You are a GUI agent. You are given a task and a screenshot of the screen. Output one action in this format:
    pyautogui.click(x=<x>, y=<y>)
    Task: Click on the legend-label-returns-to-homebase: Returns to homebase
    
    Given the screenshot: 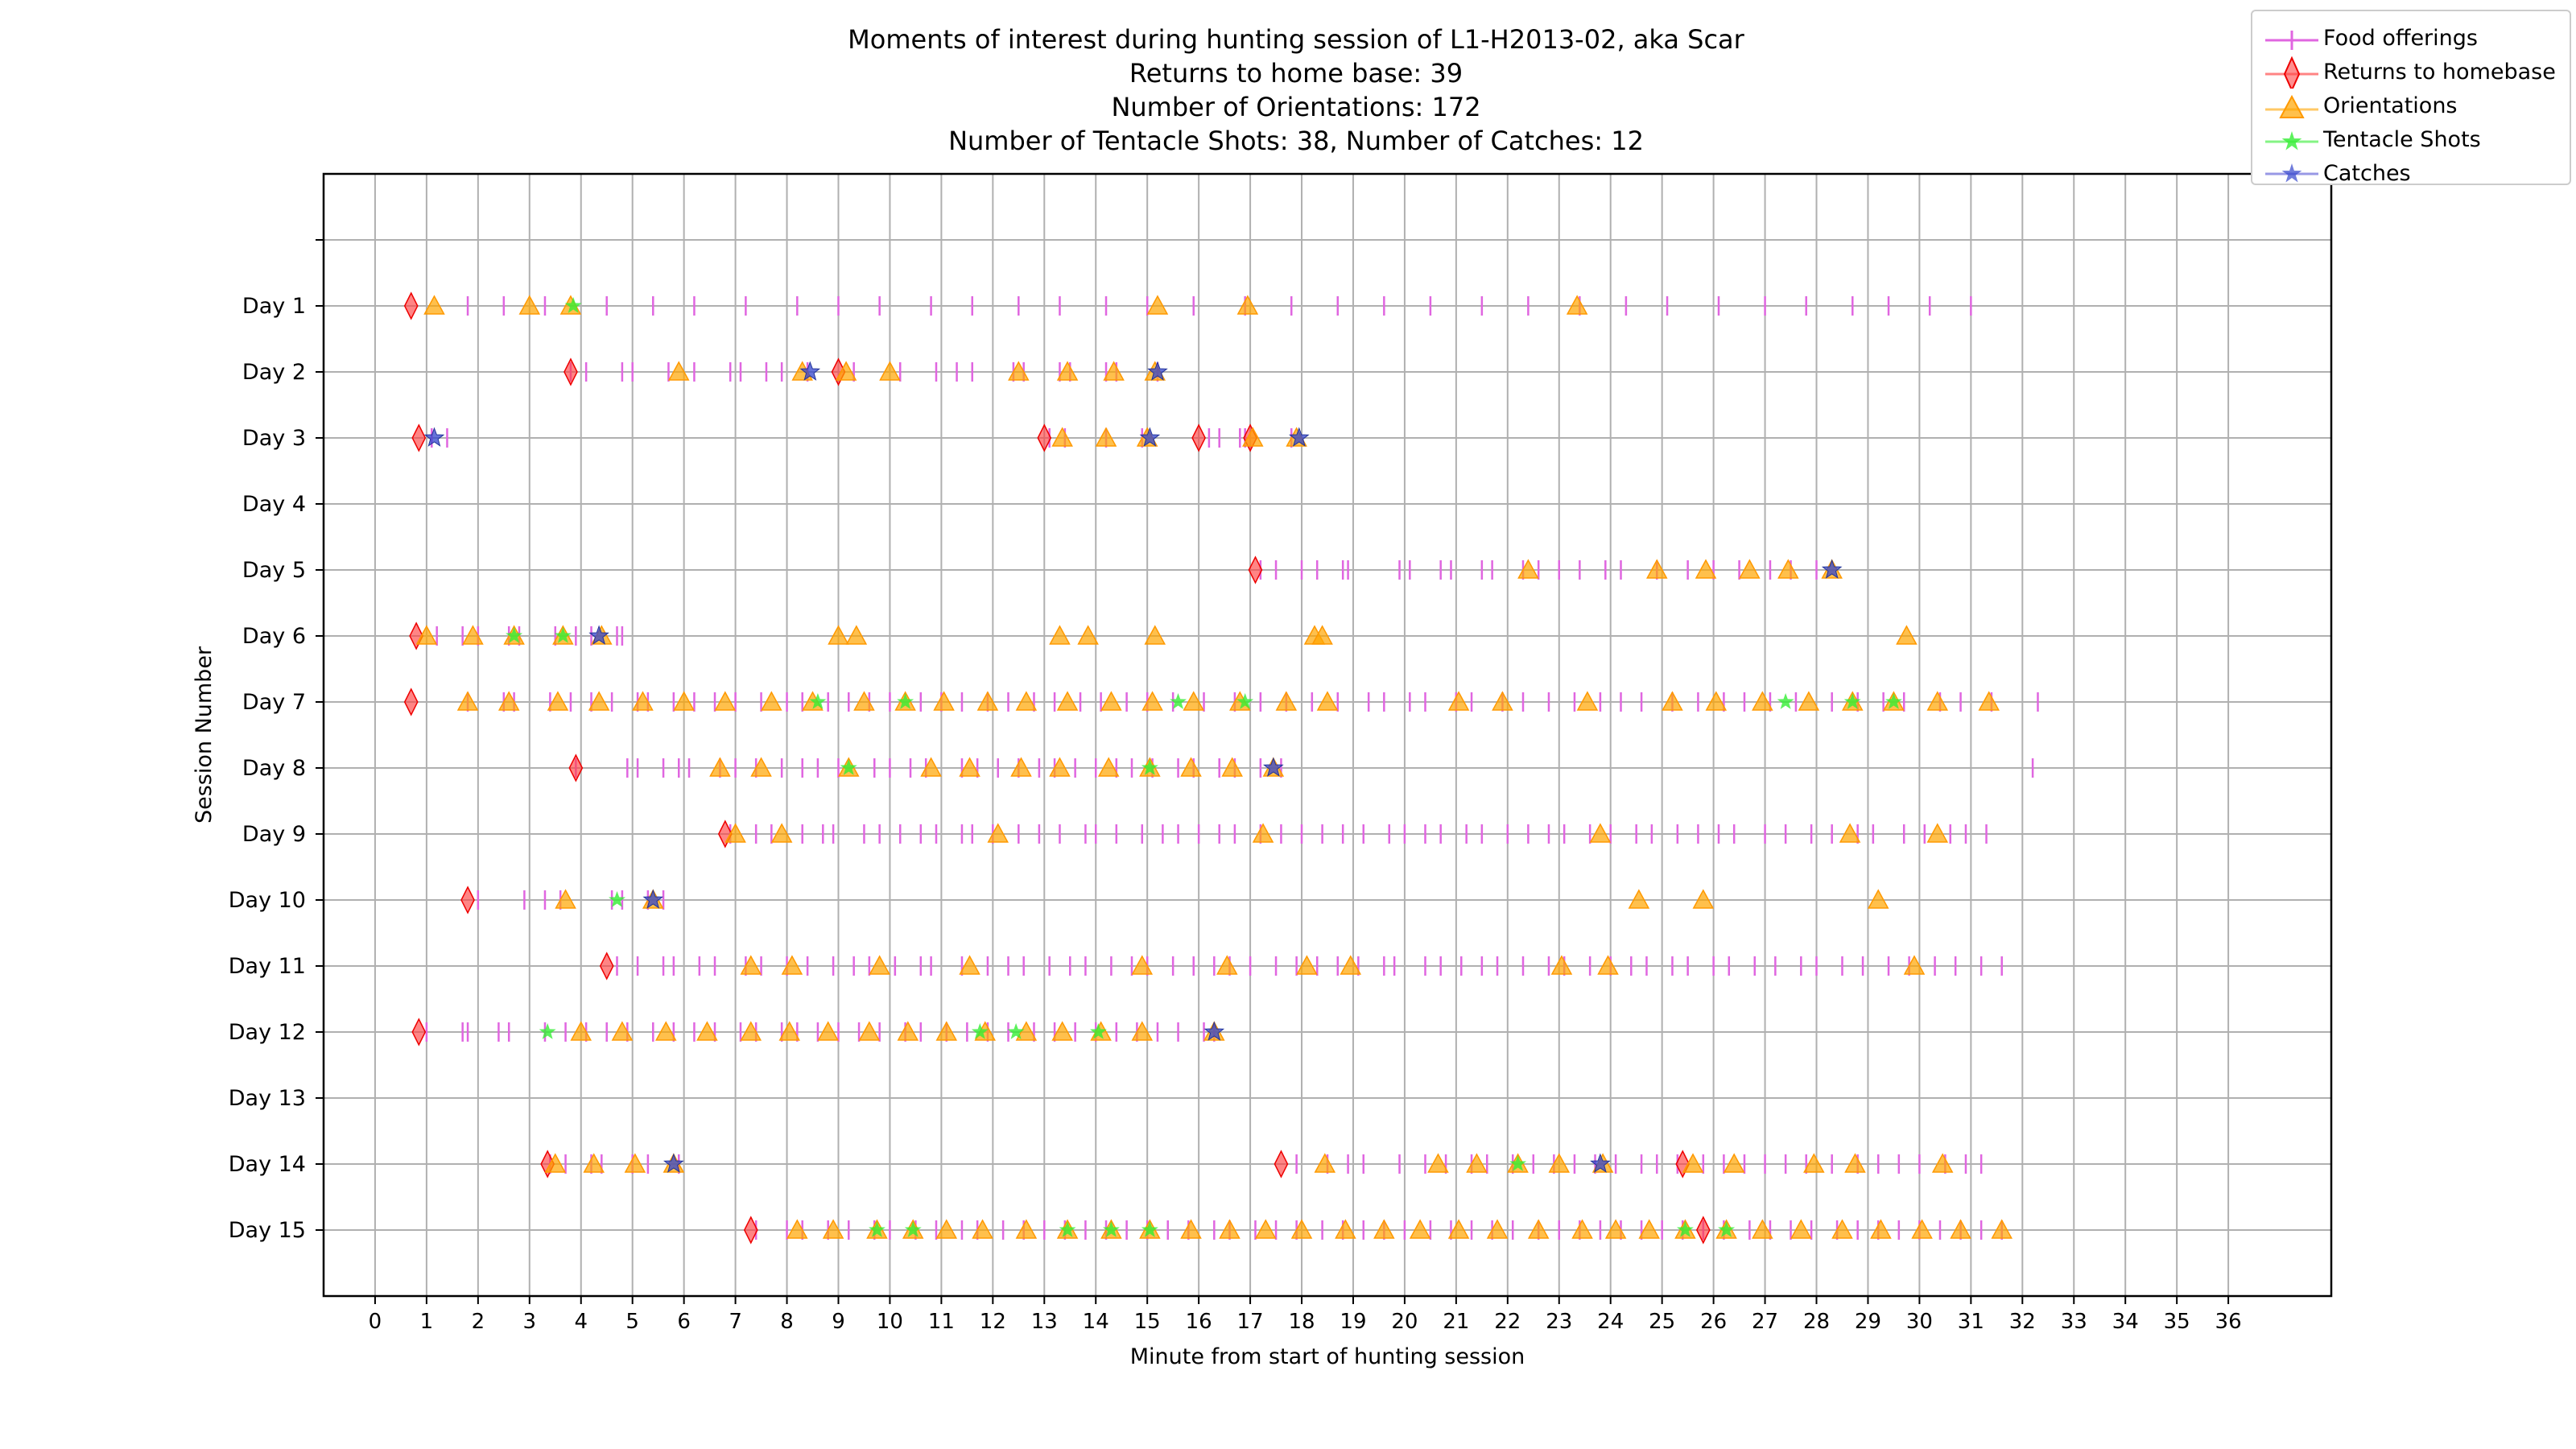 What is the action you would take?
    pyautogui.click(x=2439, y=72)
    